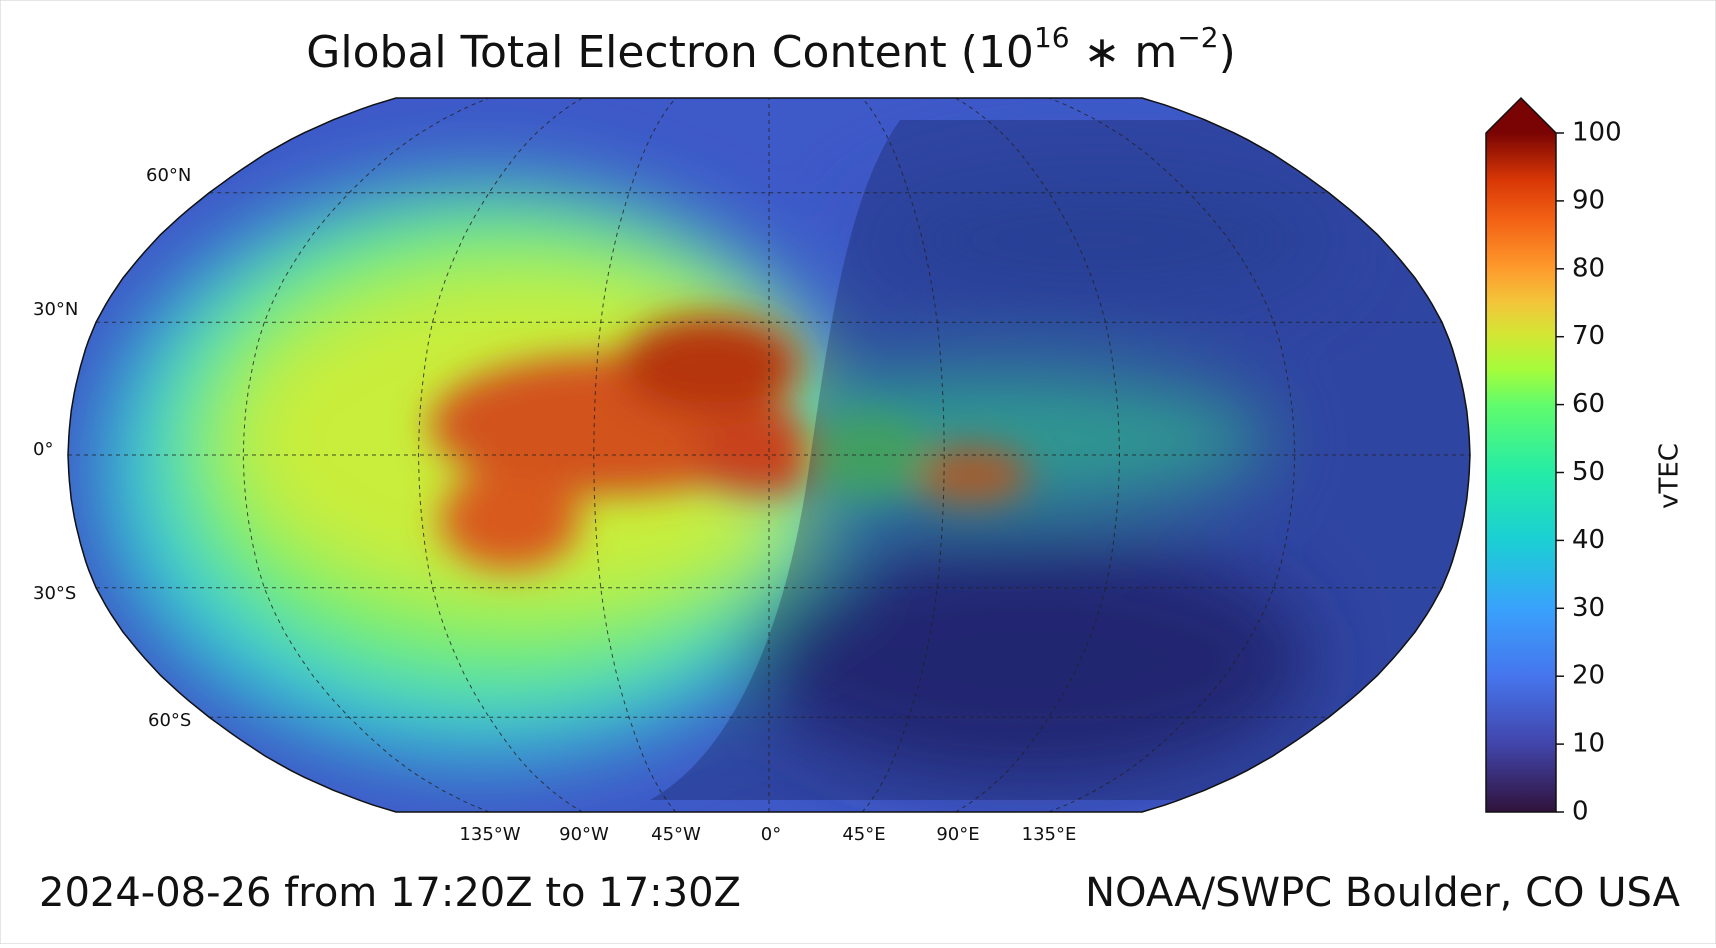  What do you see at coordinates (1124, 52) in the screenshot?
I see `title-part: ∗ m` at bounding box center [1124, 52].